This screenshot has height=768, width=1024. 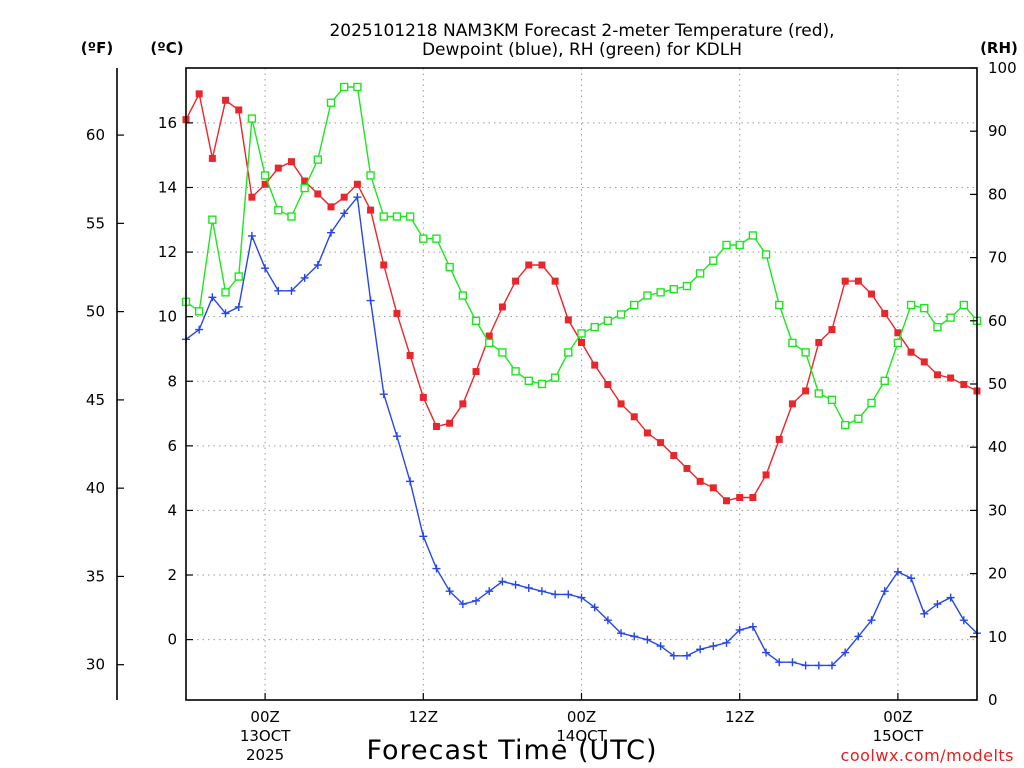 I want to click on celsius-tick-label: 0, so click(x=172, y=640).